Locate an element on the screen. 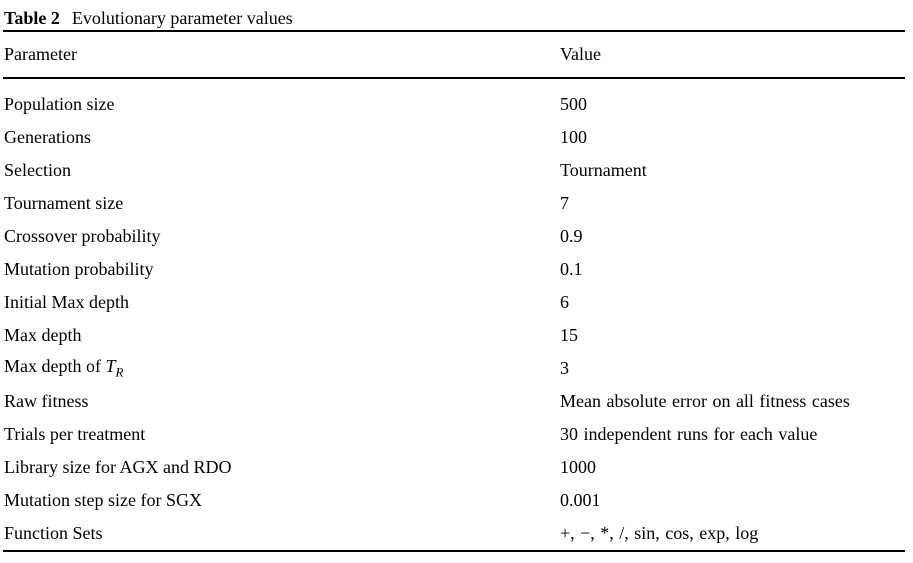 The width and height of the screenshot is (913, 563). parameter-cell: Max depth is located at coordinates (43, 335).